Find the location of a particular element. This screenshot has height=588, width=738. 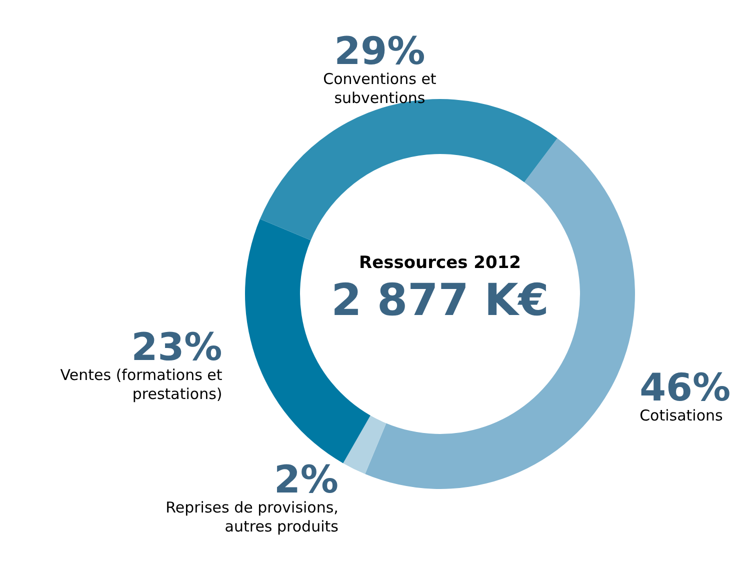

text: 2 877 K€ is located at coordinates (440, 300).